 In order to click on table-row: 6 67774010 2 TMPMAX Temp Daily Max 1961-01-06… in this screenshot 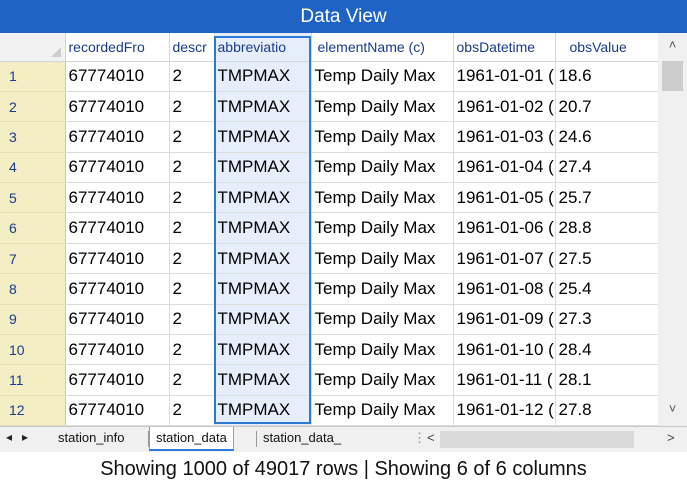, I will do `click(329, 228)`.